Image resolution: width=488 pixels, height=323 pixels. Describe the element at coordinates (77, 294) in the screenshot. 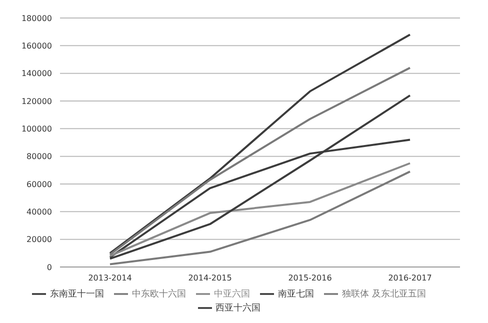

I see `legend-label: 东南亚十一国` at that location.